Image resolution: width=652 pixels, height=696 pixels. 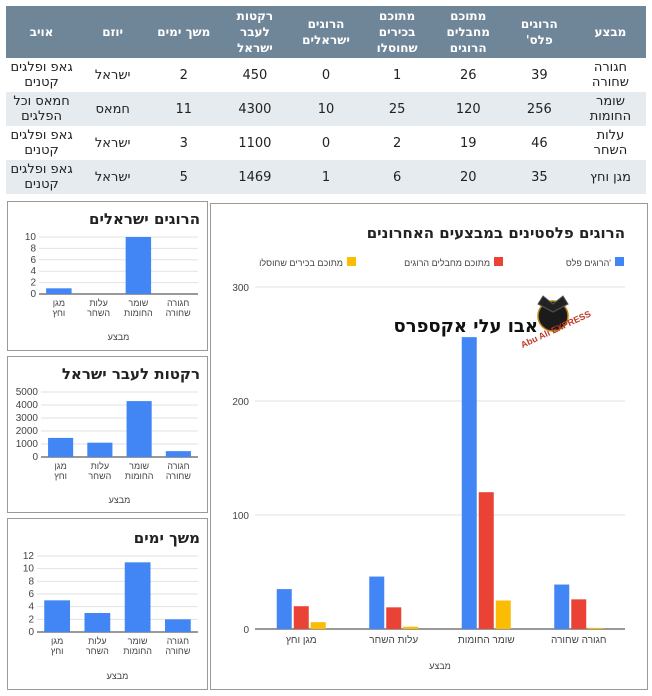 What do you see at coordinates (255, 177) in the screenshot?
I see `table-cell: 1469` at bounding box center [255, 177].